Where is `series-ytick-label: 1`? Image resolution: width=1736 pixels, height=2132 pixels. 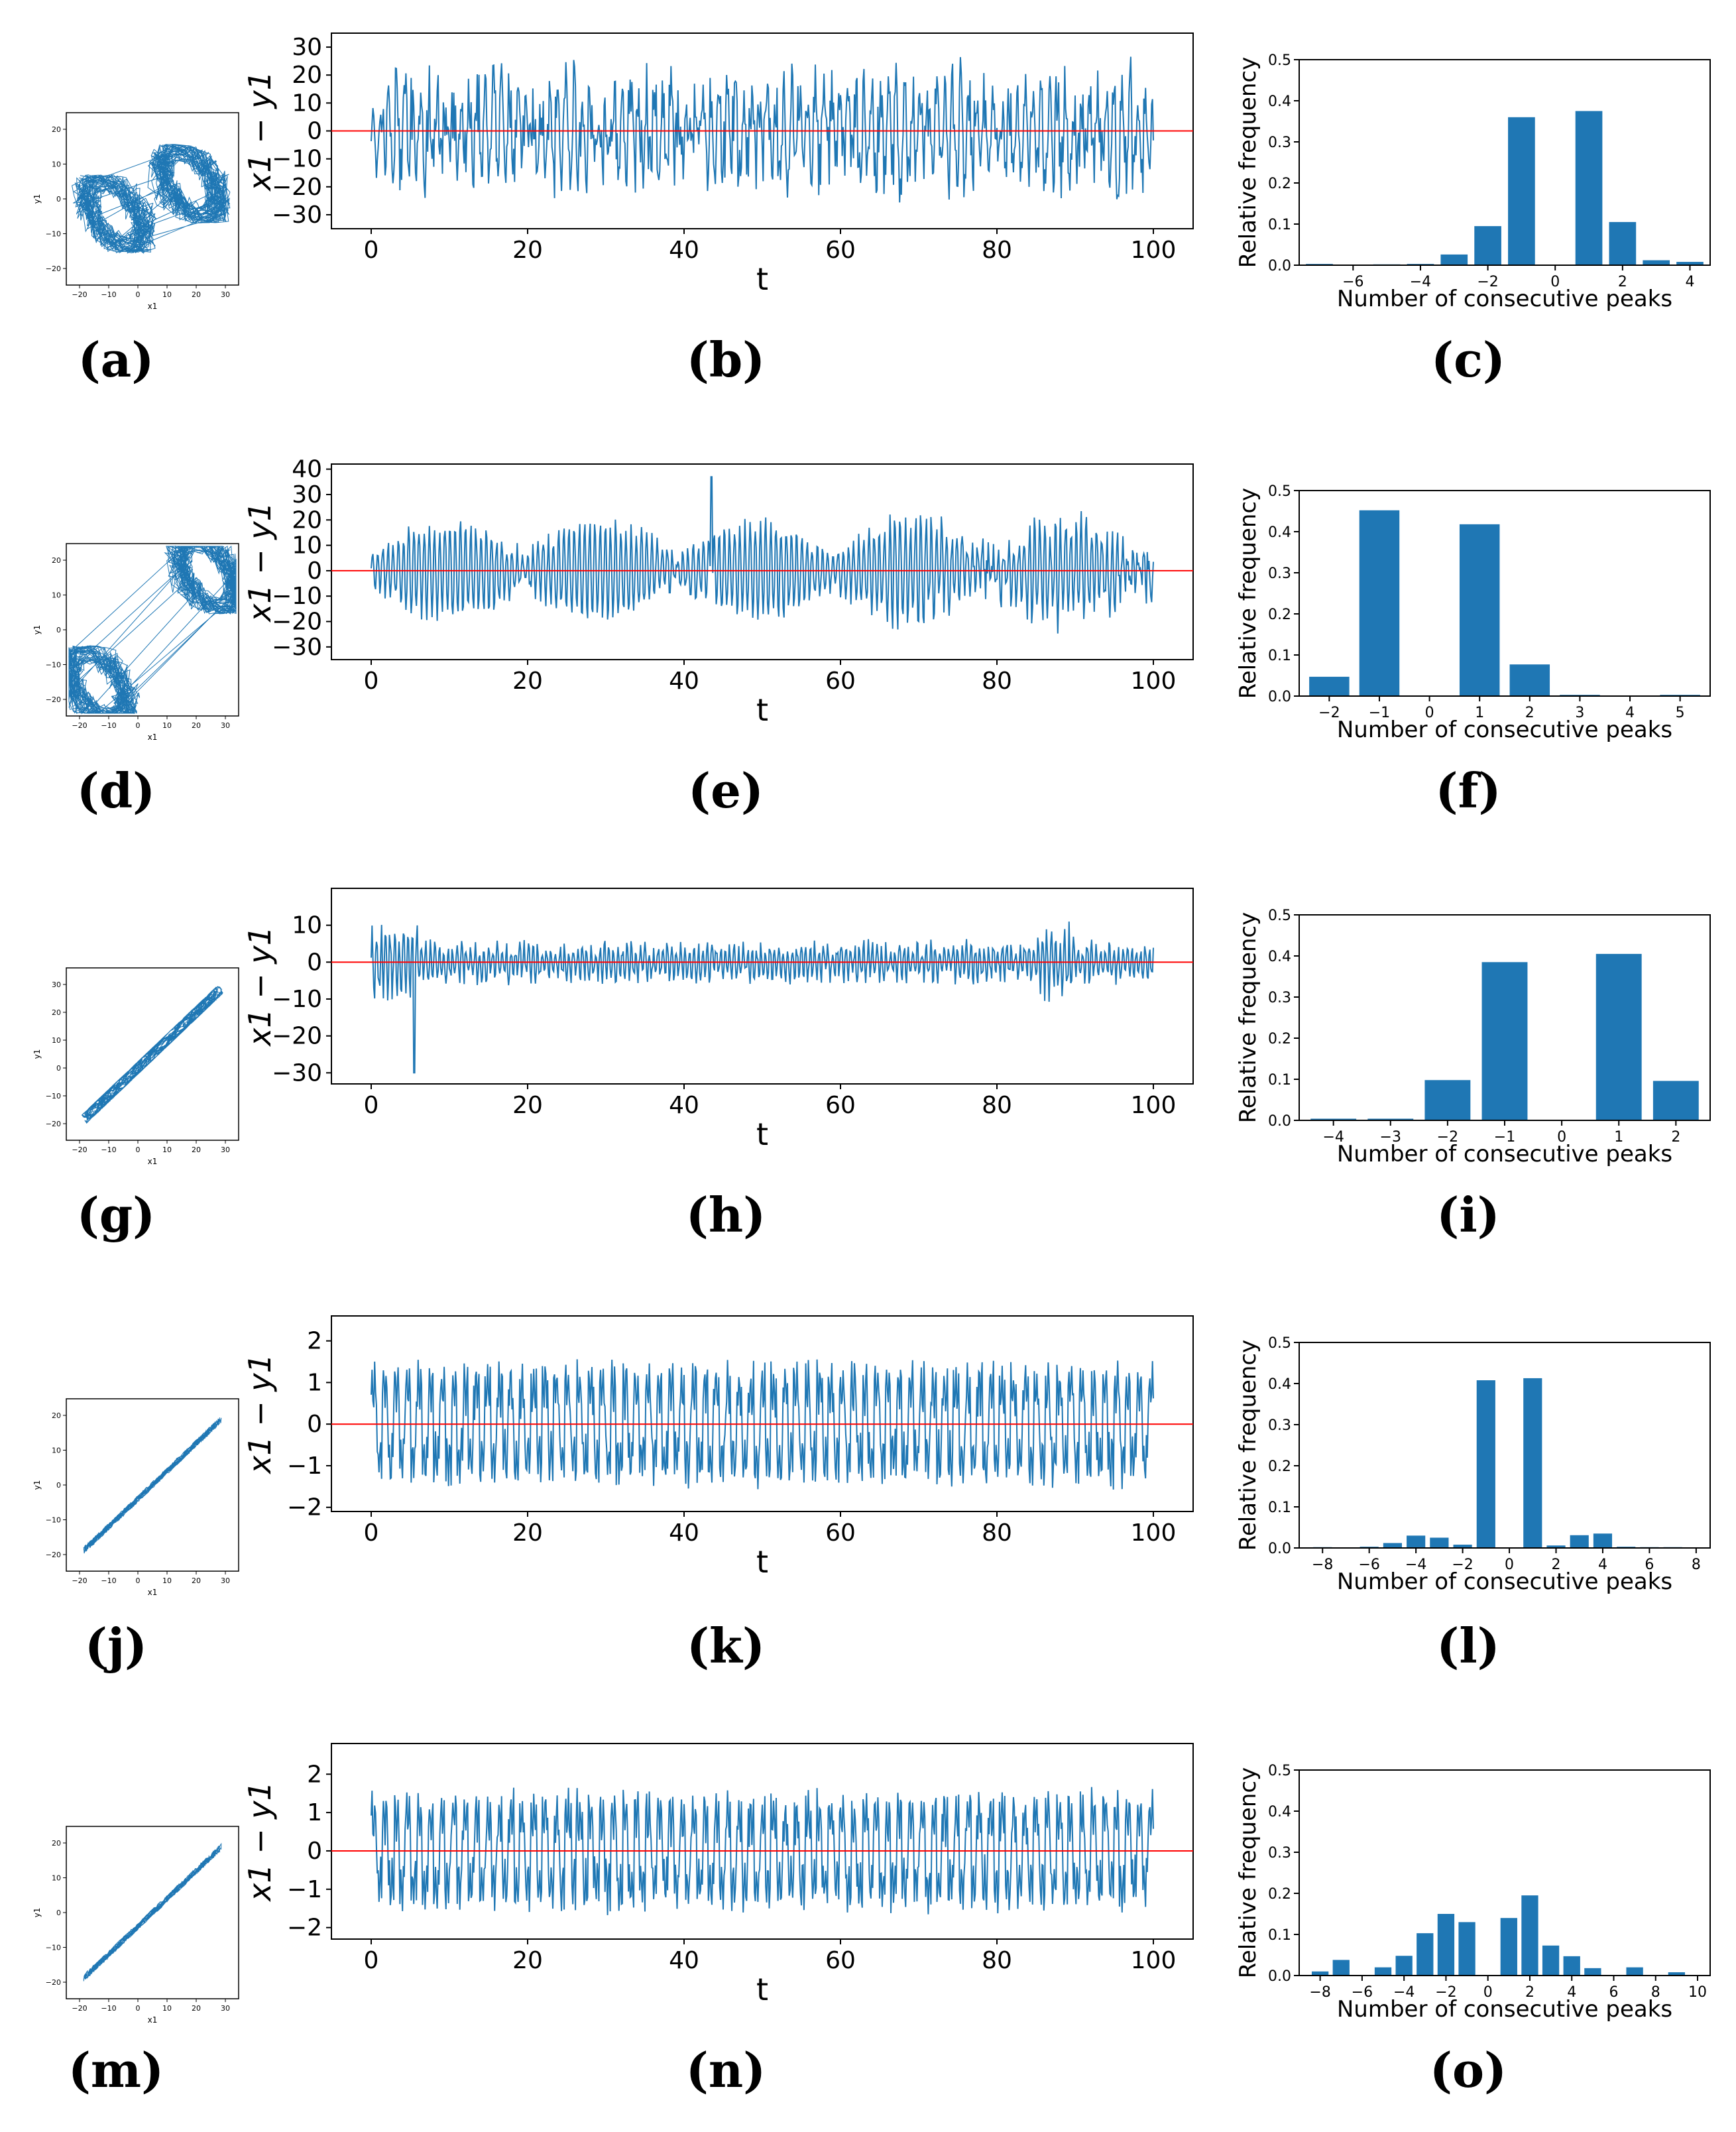
series-ytick-label: 1 is located at coordinates (314, 1812).